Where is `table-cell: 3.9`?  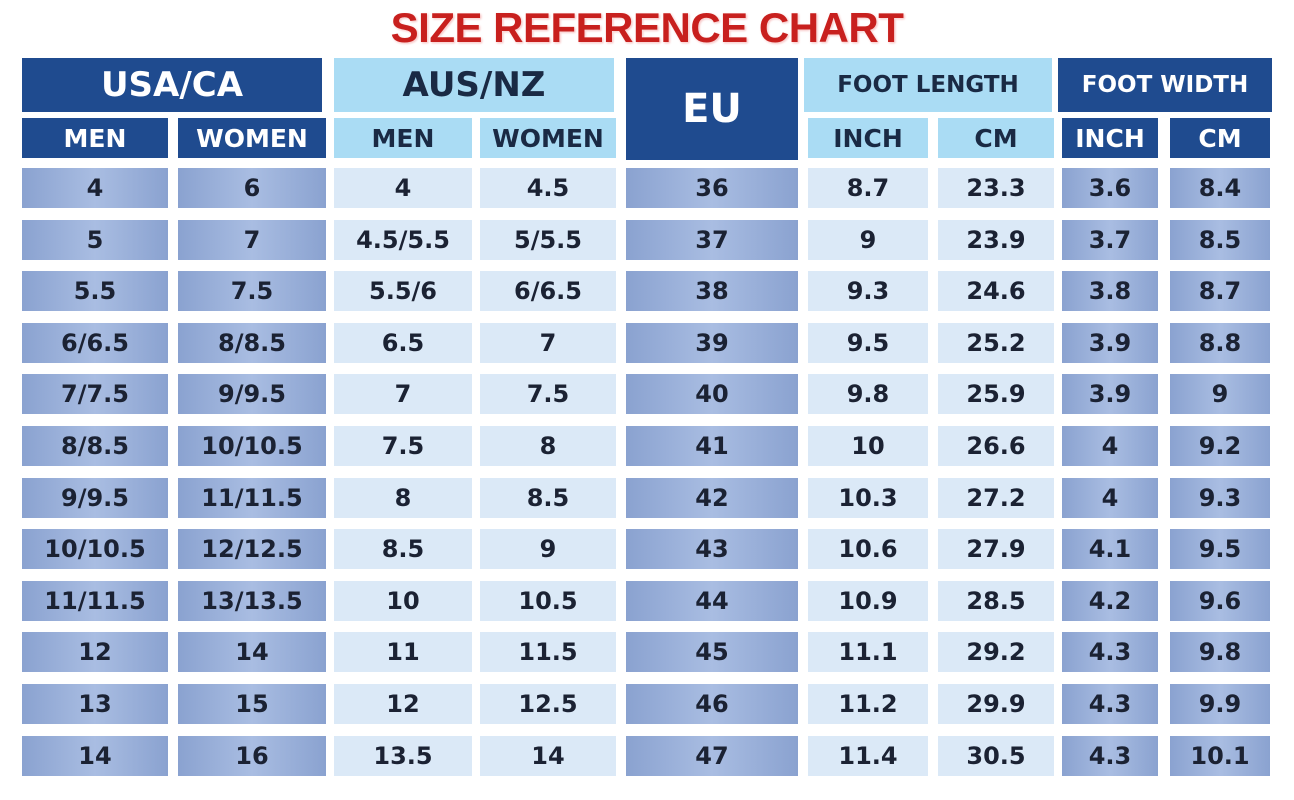
table-cell: 3.9 is located at coordinates (1110, 394).